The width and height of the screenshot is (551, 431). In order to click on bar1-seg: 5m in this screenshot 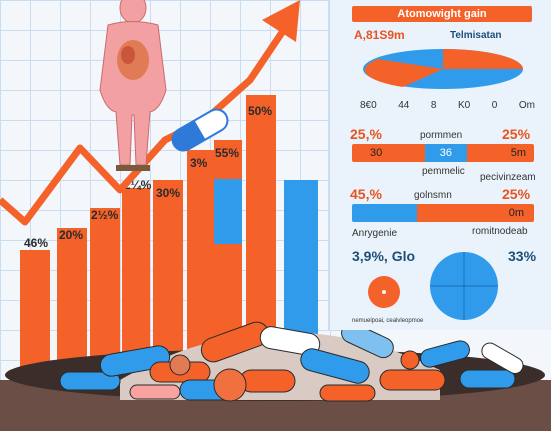, I will do `click(500, 153)`.